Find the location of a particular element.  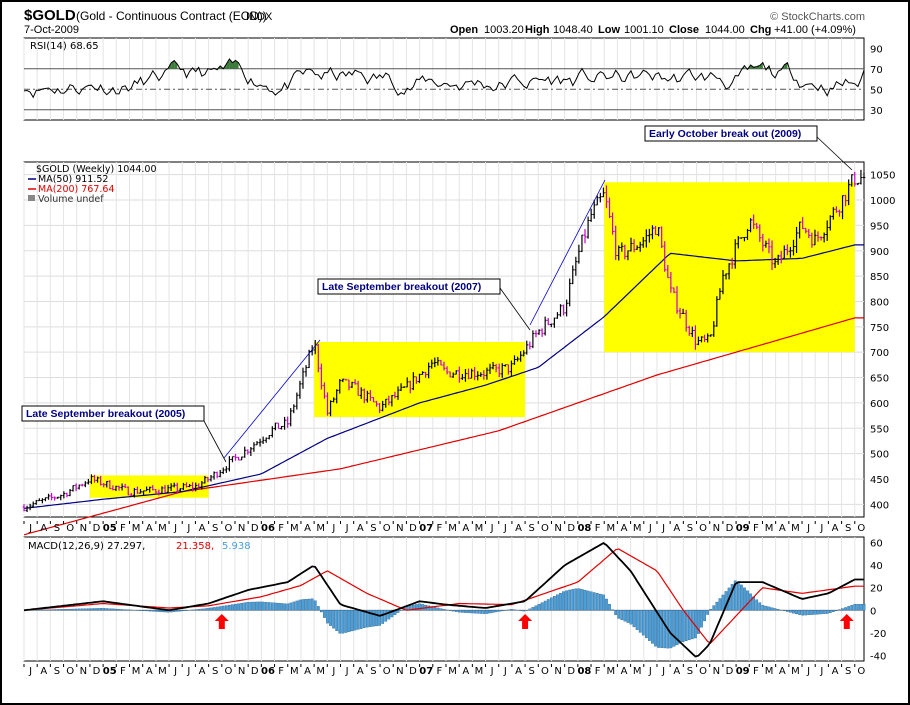

price-tick-label: 550 is located at coordinates (879, 429).